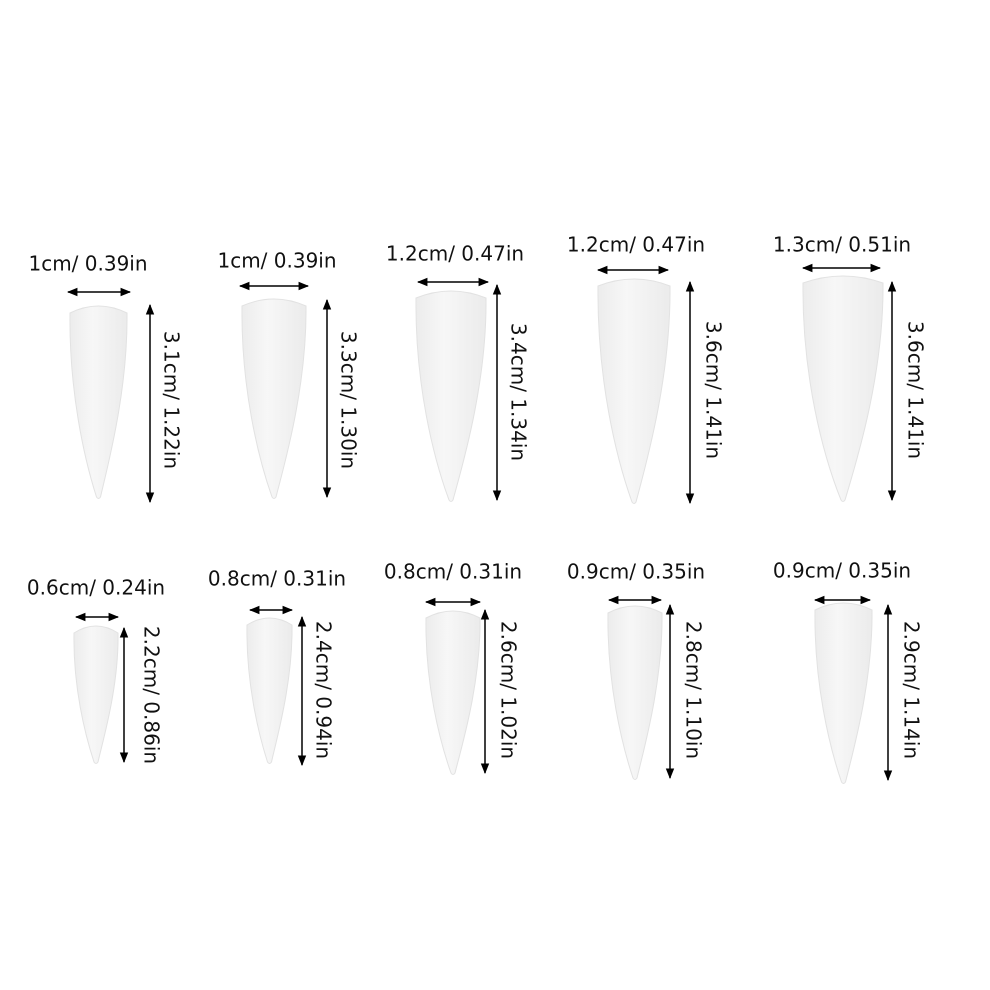  What do you see at coordinates (349, 400) in the screenshot?
I see `length-label: 3.3cm/ 1.30in` at bounding box center [349, 400].